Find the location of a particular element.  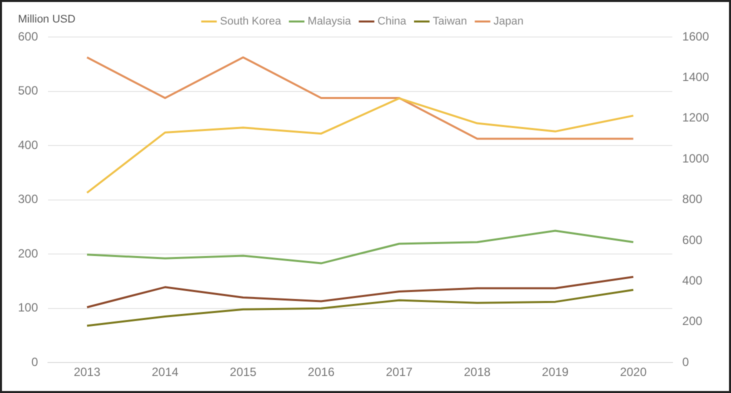

legend-label: South Korea is located at coordinates (251, 22).